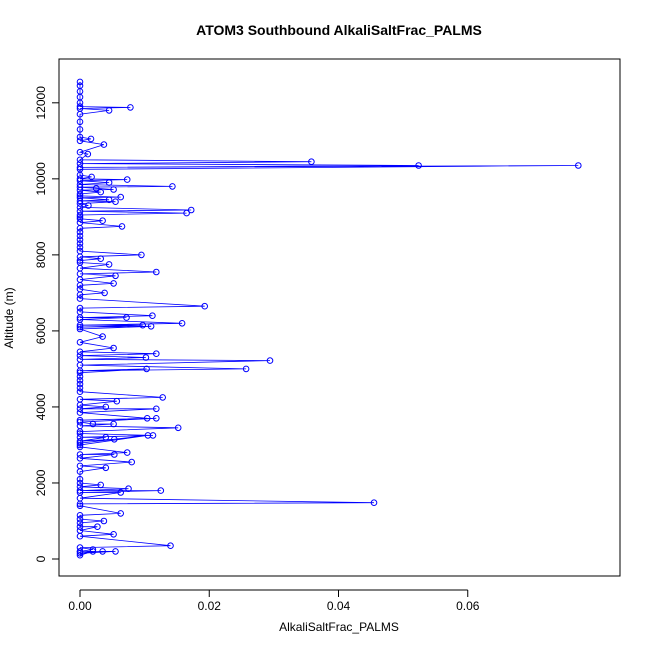 This screenshot has height=650, width=650. What do you see at coordinates (41, 558) in the screenshot?
I see `y-tick-label: 0` at bounding box center [41, 558].